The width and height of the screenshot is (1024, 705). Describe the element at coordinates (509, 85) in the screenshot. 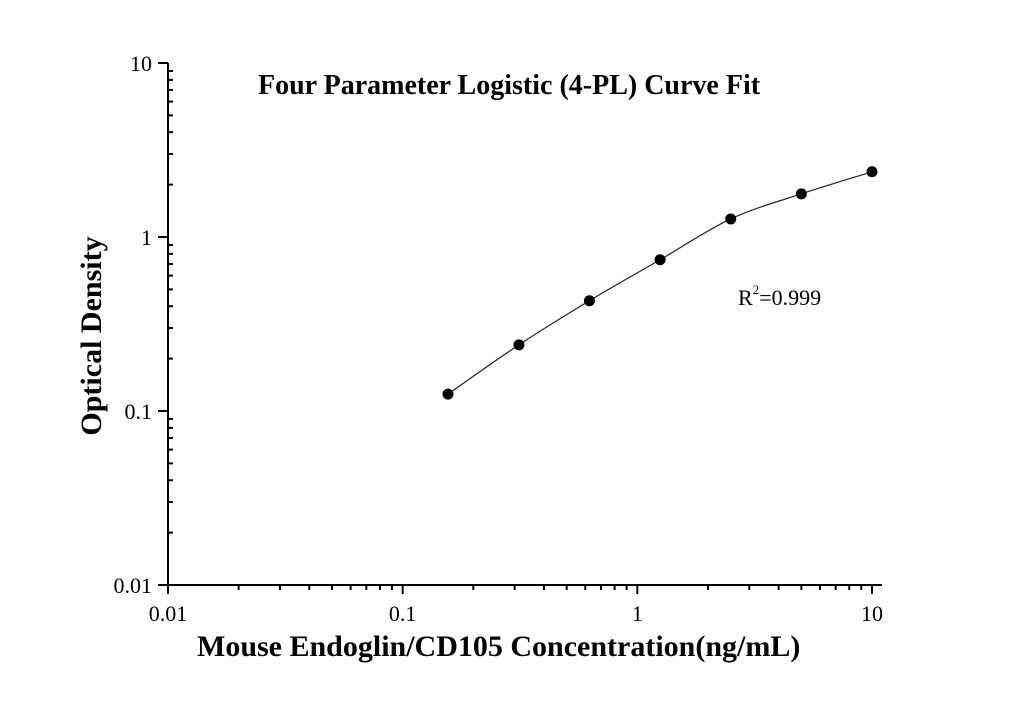

I see `chart-title: Four Parameter Logistic (4-PL) Curve Fit` at that location.